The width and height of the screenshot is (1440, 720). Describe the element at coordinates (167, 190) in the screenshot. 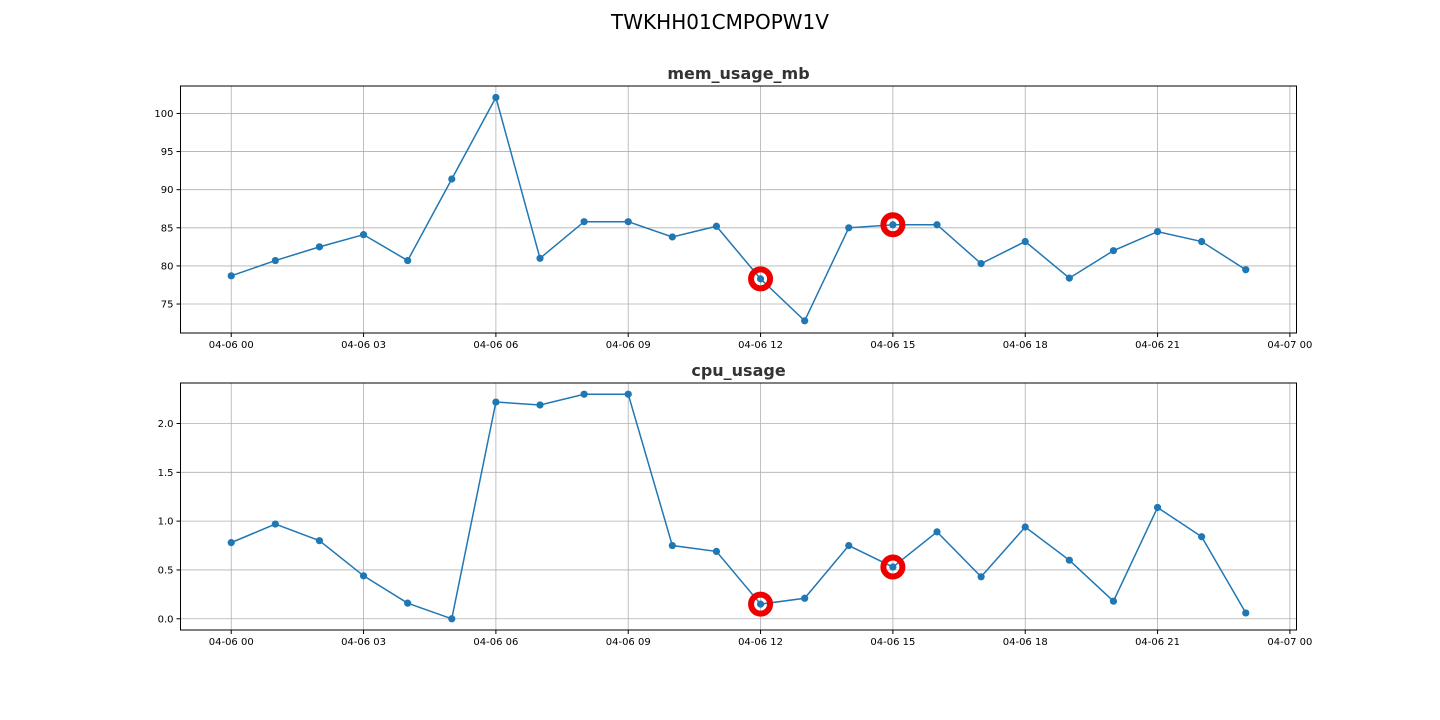

I see `mem-usage-ytick-label: 90` at that location.